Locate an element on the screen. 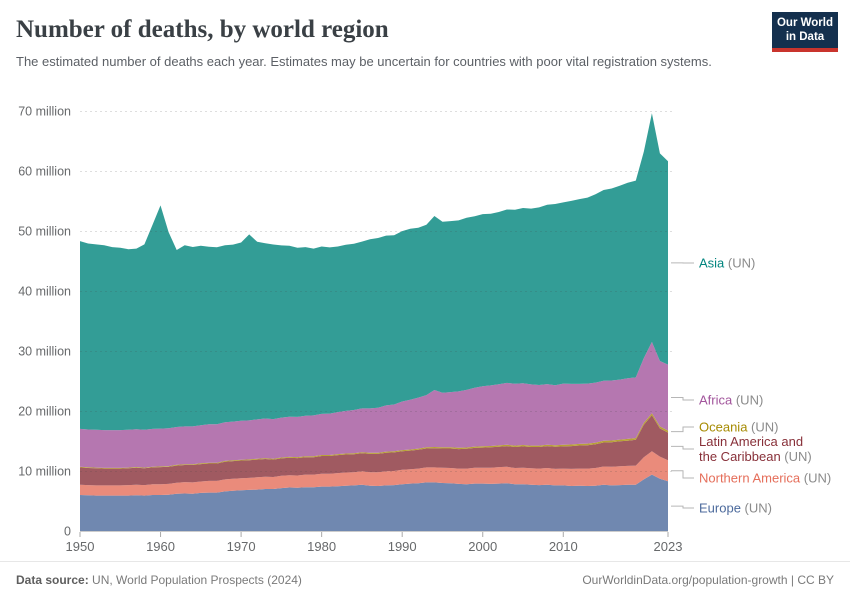 This screenshot has height=600, width=850. area-africa is located at coordinates (374, 404).